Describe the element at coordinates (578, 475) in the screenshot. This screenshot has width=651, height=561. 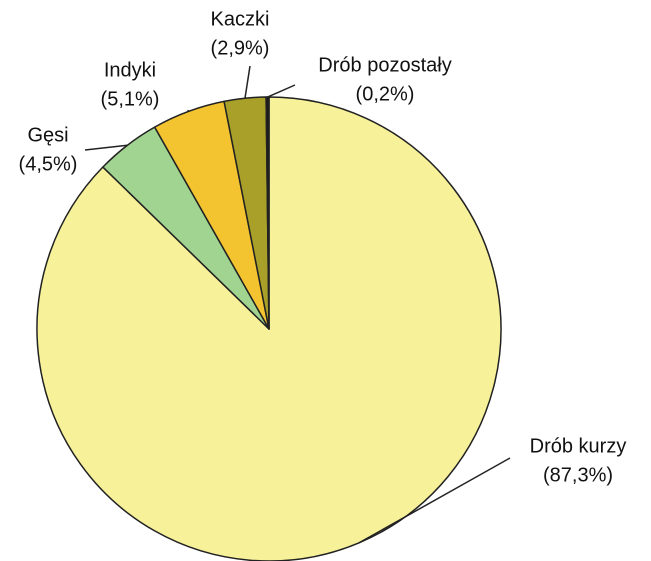
I see `value-label: (87,3%)` at that location.